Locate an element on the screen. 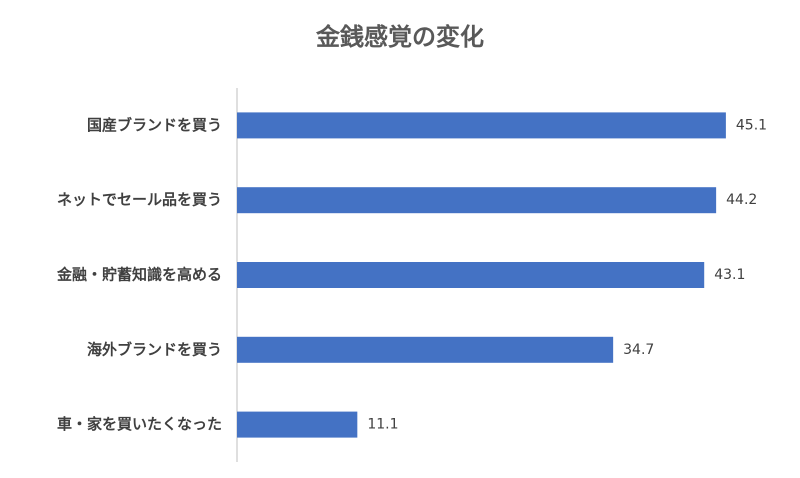 This screenshot has height=478, width=800. y-tick-label: 海外ブランドを買う is located at coordinates (154, 349).